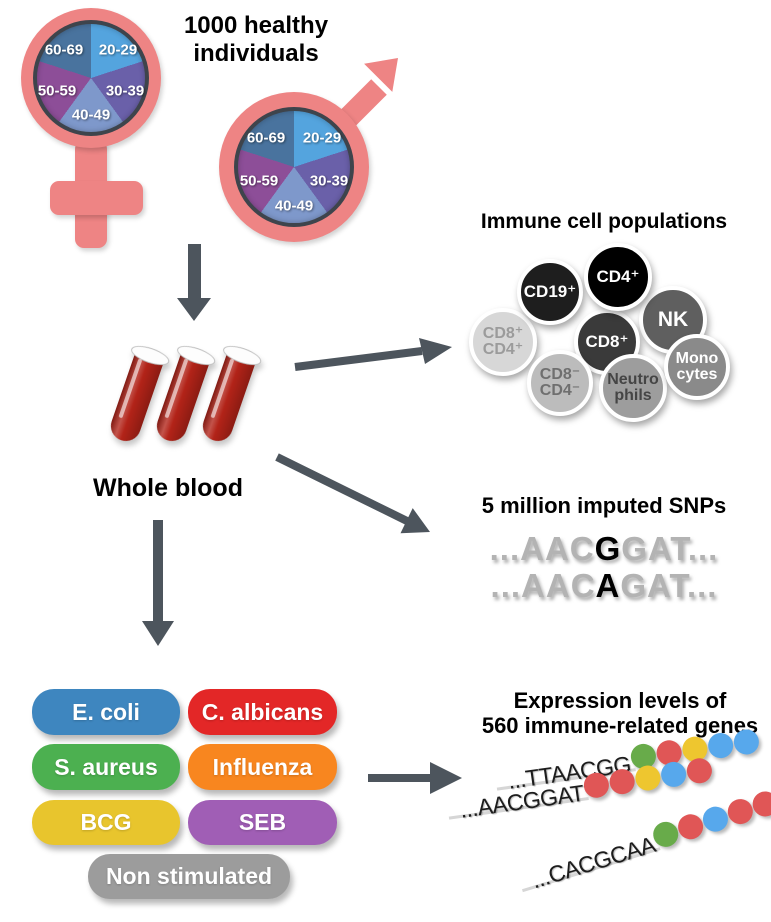 This screenshot has width=771, height=922. I want to click on cohort-title-line1: 1000 healthy, so click(256, 25).